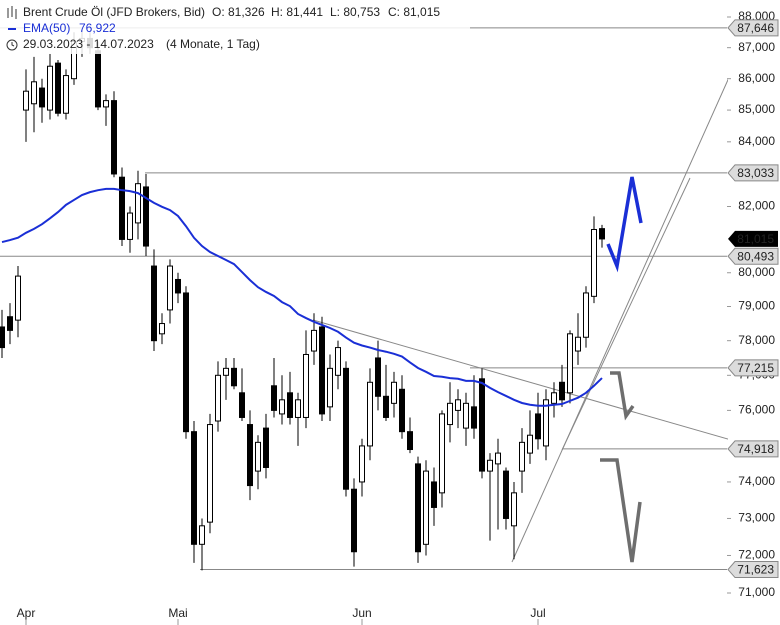  I want to click on y-tick-label: 73,000, so click(756, 518).